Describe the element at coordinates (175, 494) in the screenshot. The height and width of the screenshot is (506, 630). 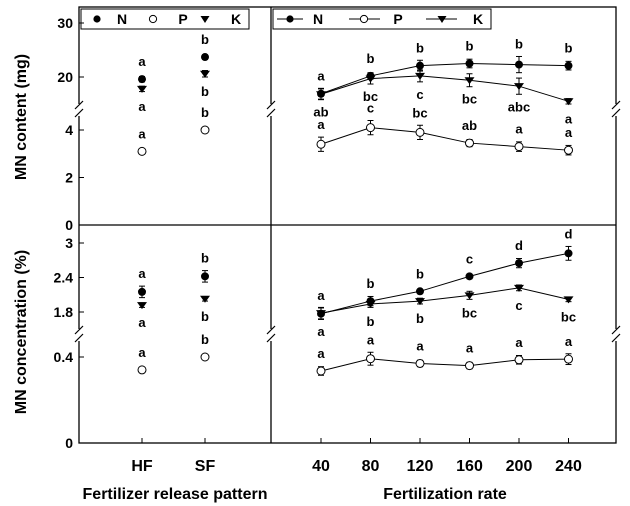
I see `x-axis-title-left: Fertilizer release pattern` at that location.